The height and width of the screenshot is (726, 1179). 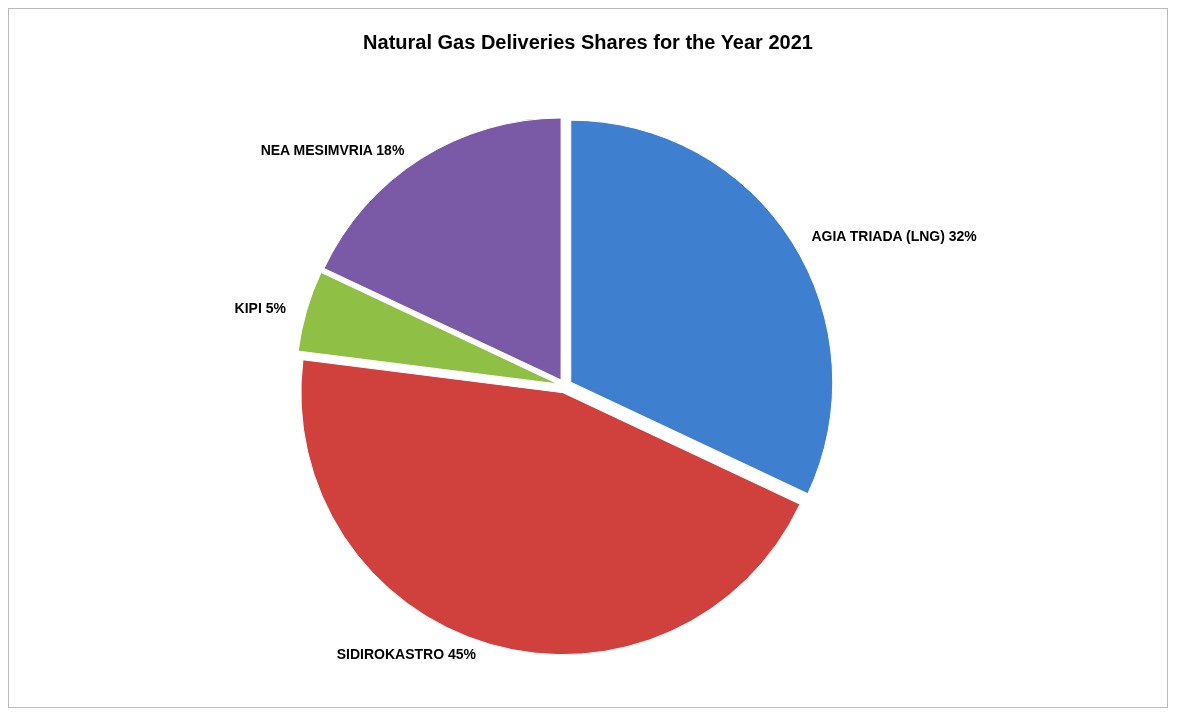 I want to click on slice-label: NEA MESIMVRIA 18%, so click(x=332, y=150).